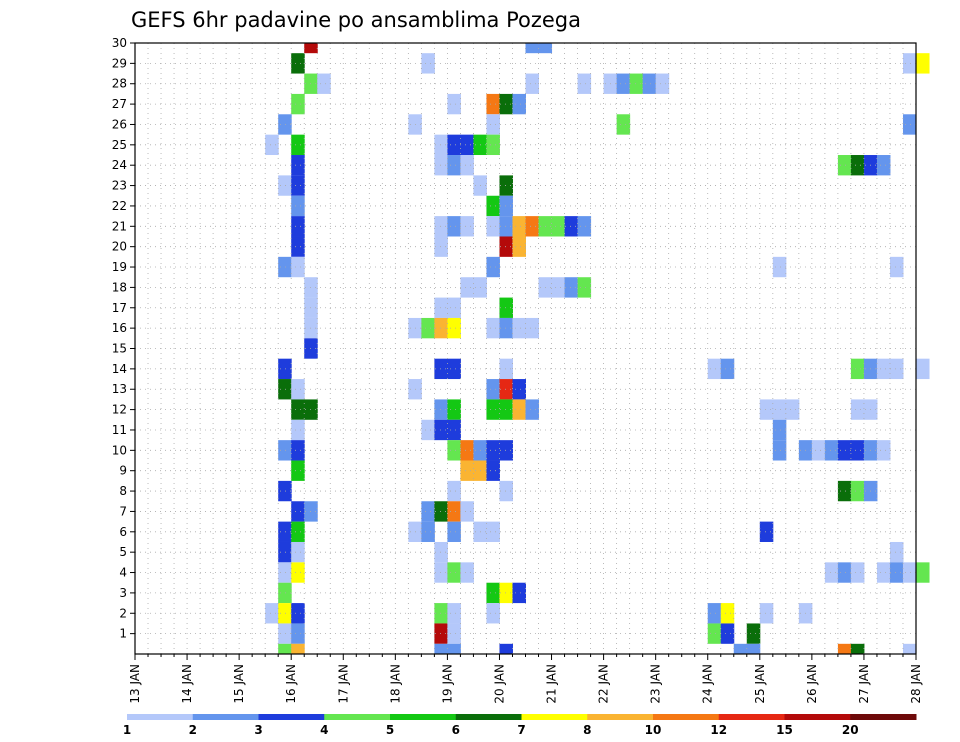  Describe the element at coordinates (119, 226) in the screenshot. I see `y-tick-label: 21` at that location.